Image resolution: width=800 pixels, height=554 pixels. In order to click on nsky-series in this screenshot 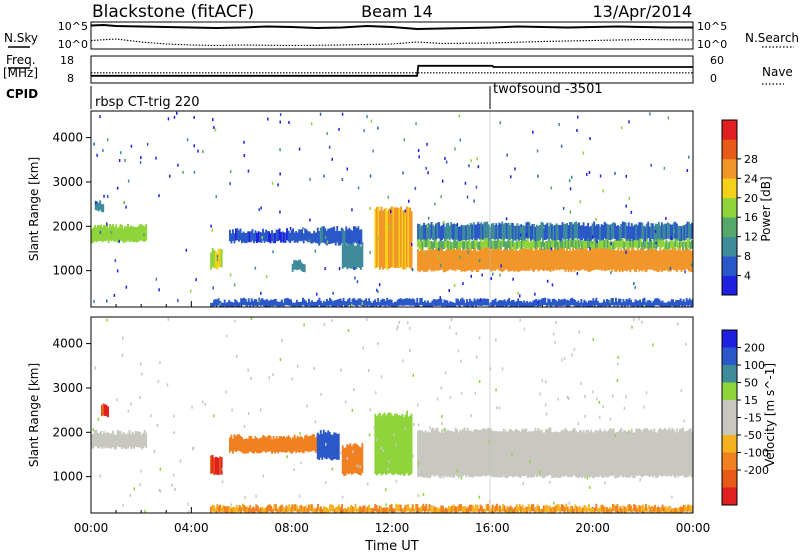, I will do `click(392, 35)`.